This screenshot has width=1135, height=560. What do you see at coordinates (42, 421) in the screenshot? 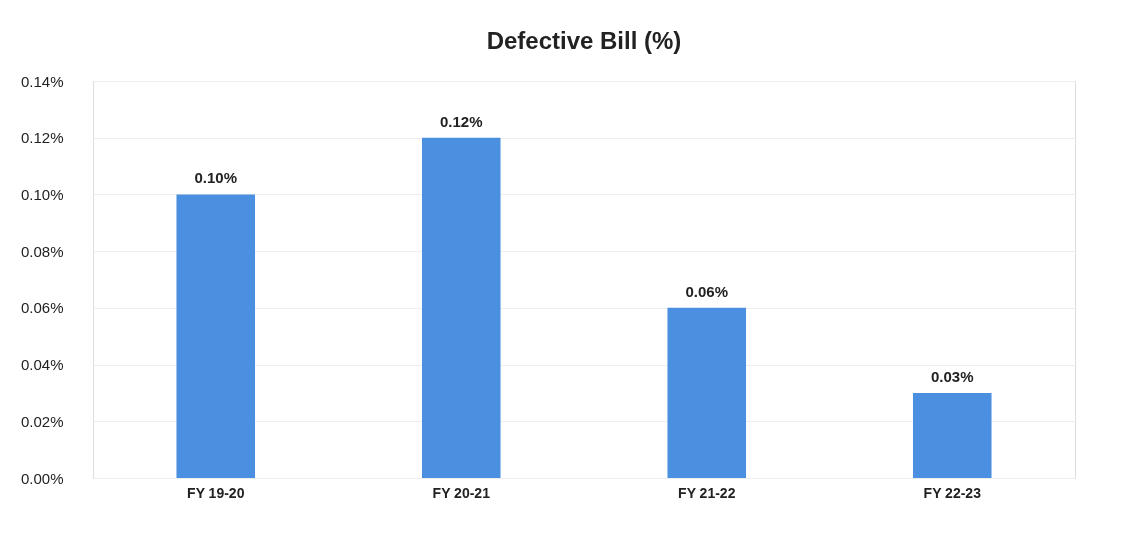
I see `y-tick-label: 0.02%` at bounding box center [42, 421].